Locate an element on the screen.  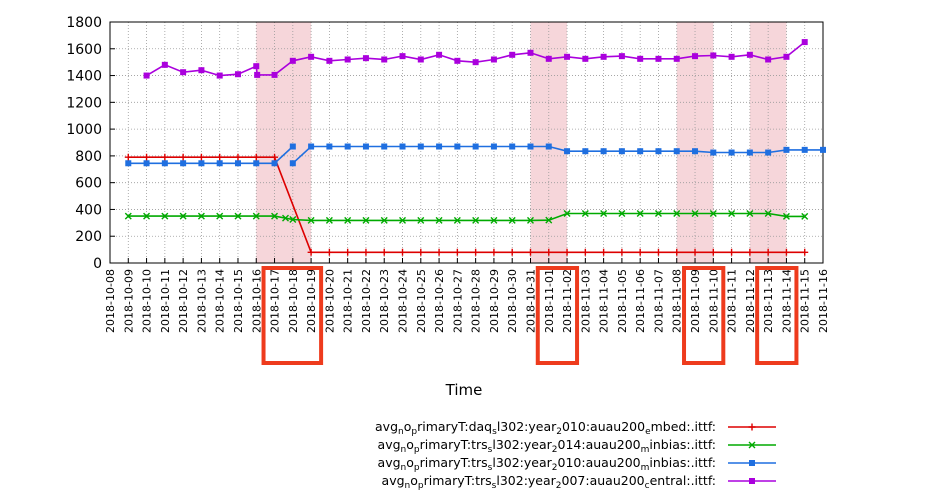
x-tick-label: 2018-11-05 is located at coordinates (622, 301).